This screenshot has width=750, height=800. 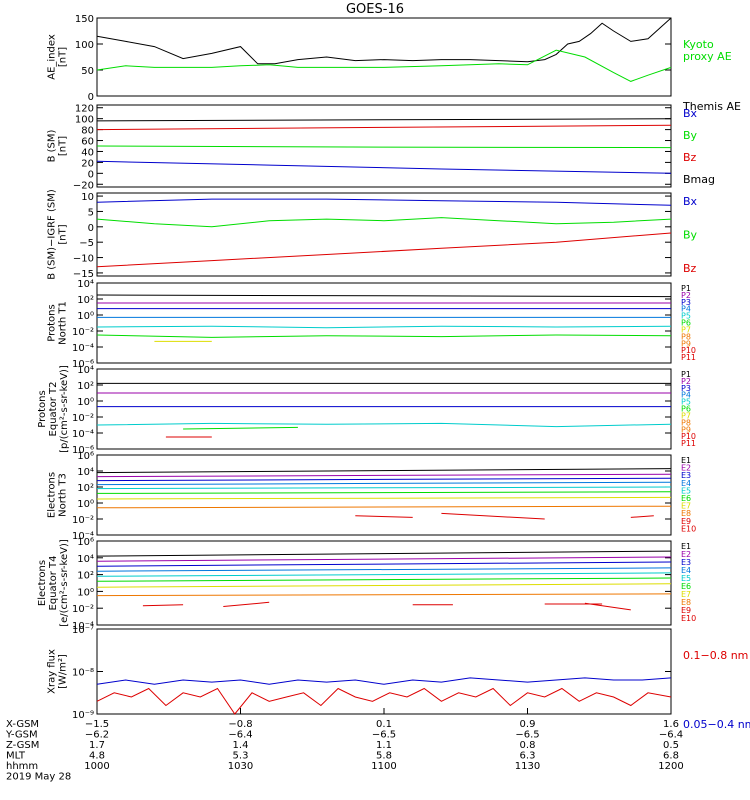 I want to click on y-tick-label: 20, so click(x=87, y=163).